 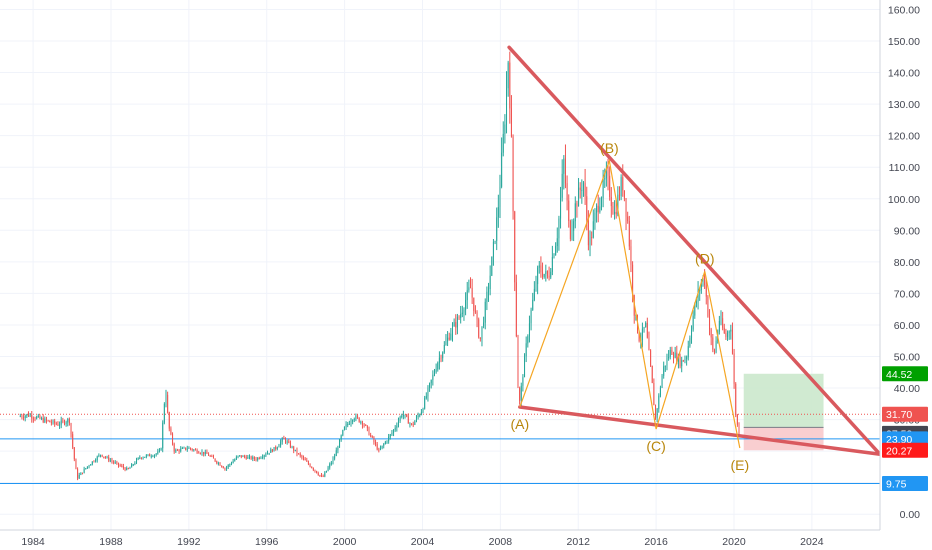 What do you see at coordinates (905, 483) in the screenshot?
I see `price-badge` at bounding box center [905, 483].